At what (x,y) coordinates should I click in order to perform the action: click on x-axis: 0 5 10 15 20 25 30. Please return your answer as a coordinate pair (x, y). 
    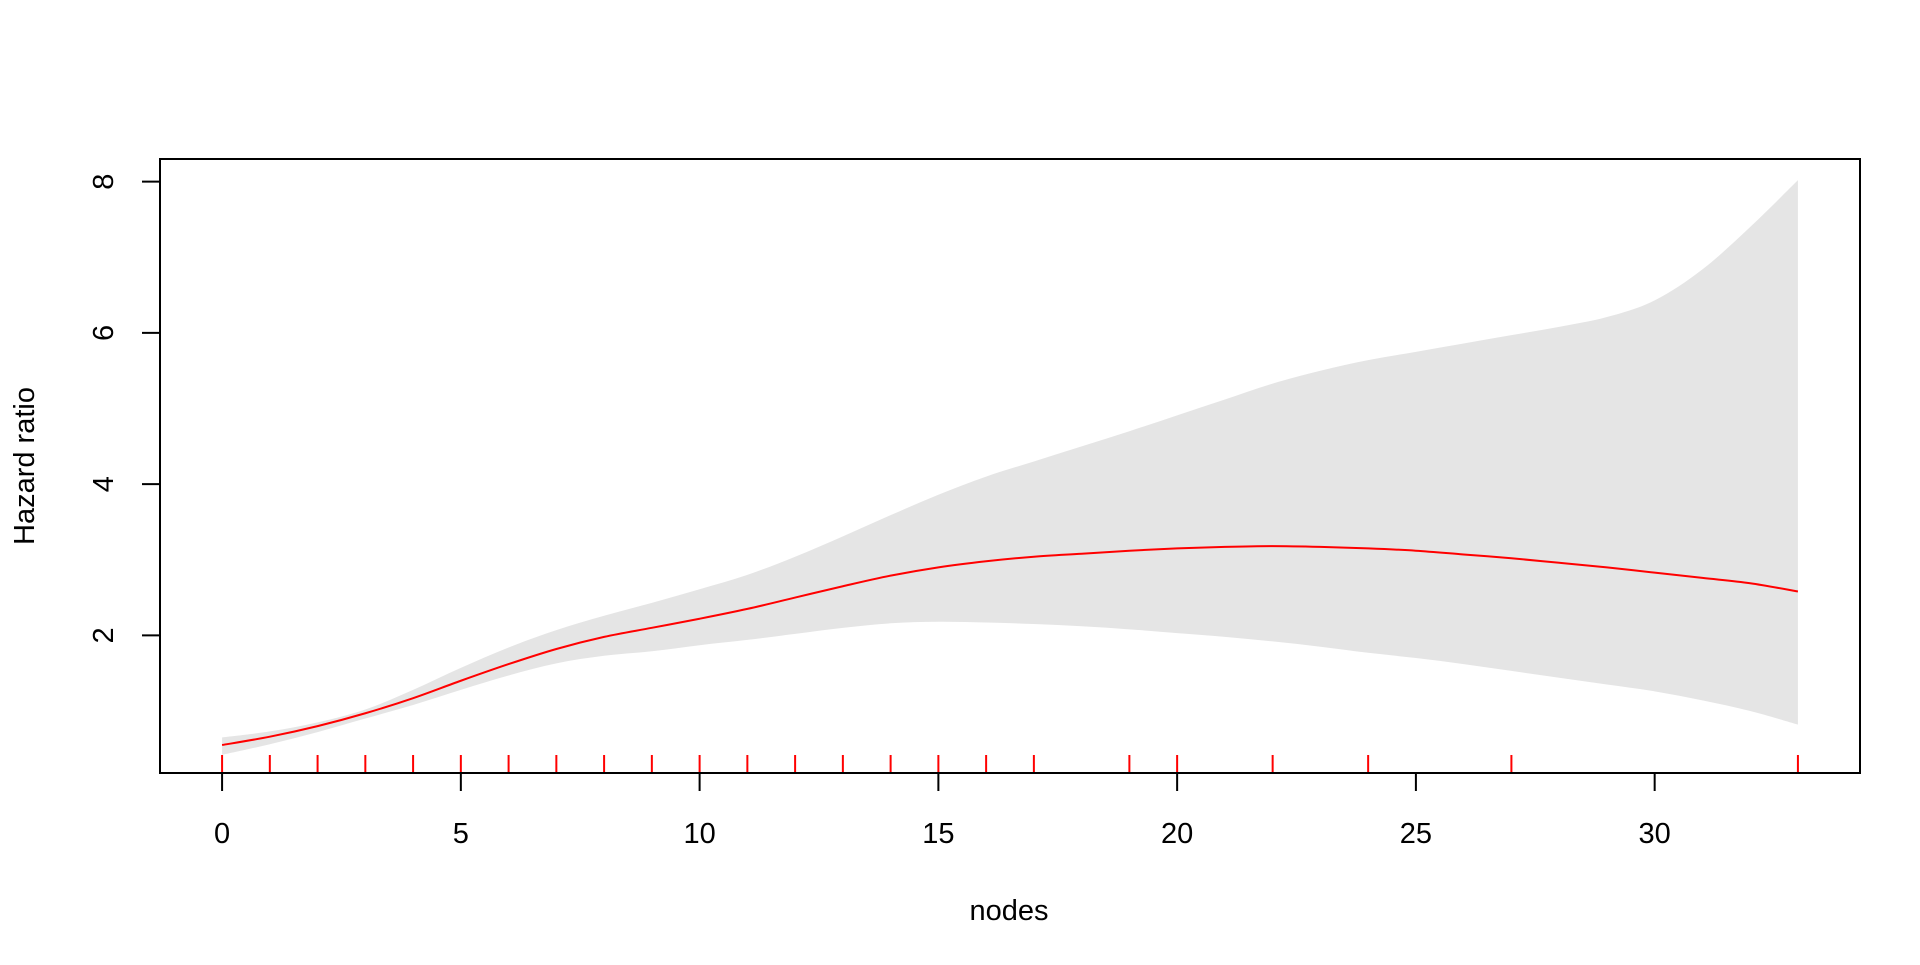
    Looking at the image, I should click on (942, 811).